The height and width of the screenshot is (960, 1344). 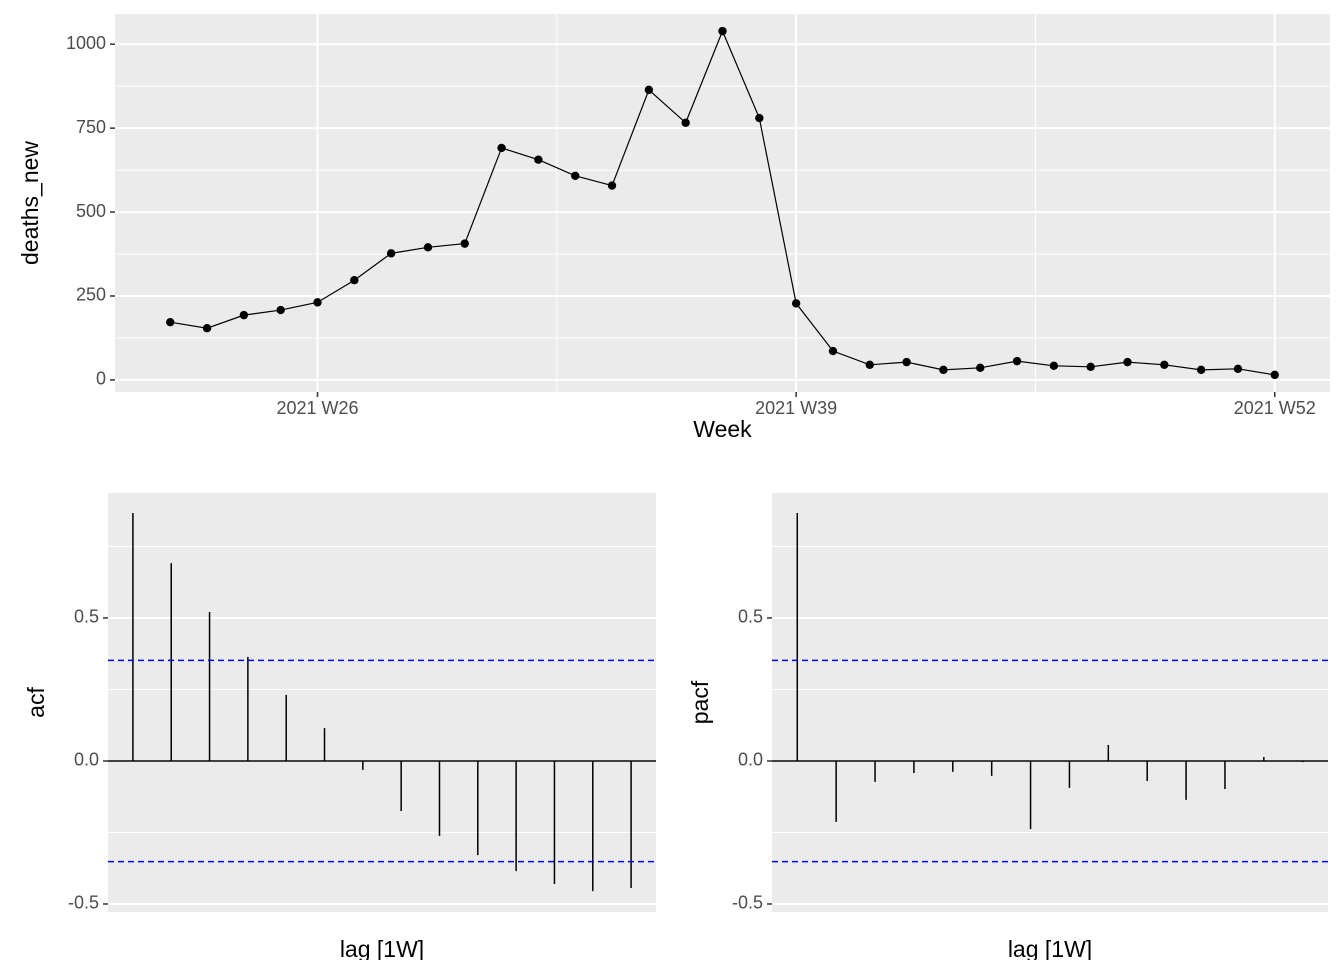 What do you see at coordinates (36, 702) in the screenshot?
I see `y-axis-label: acf` at bounding box center [36, 702].